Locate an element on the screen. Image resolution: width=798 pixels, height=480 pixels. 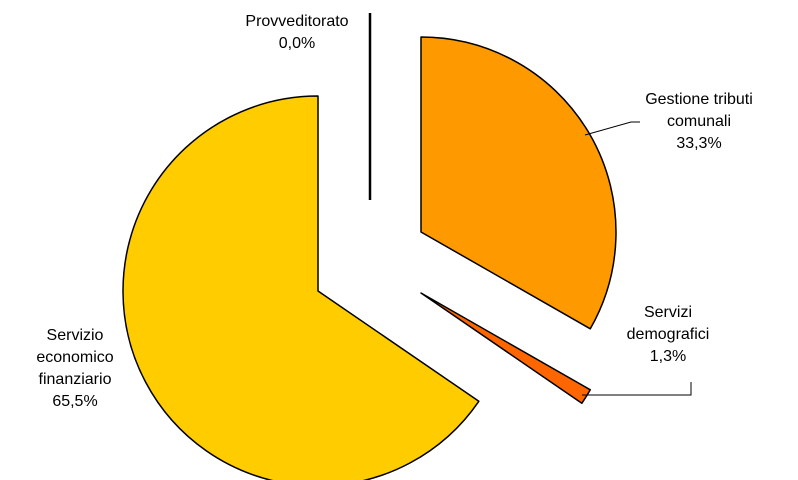
slice-category-label: demografici is located at coordinates (668, 334).